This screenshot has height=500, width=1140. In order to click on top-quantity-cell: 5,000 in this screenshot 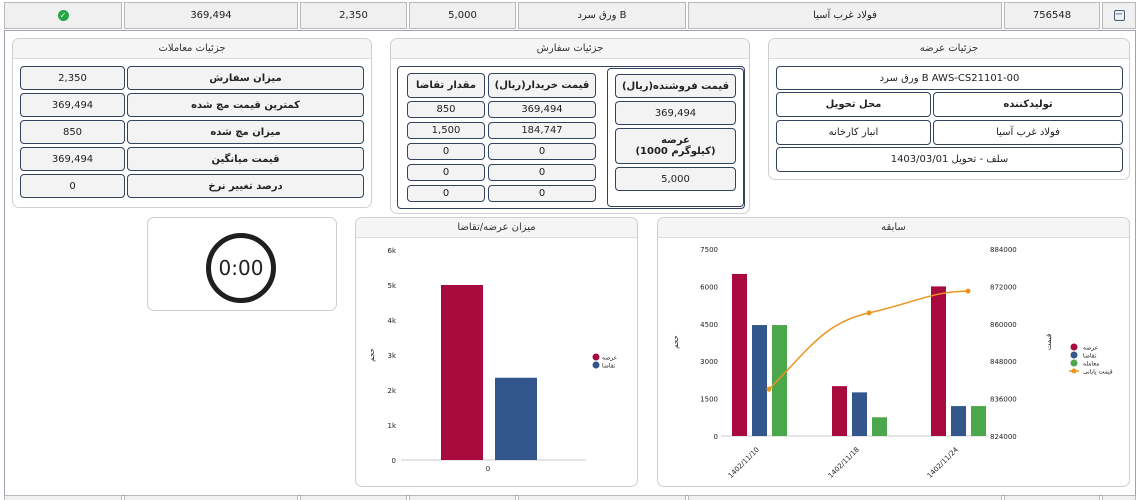, I will do `click(462, 15)`.